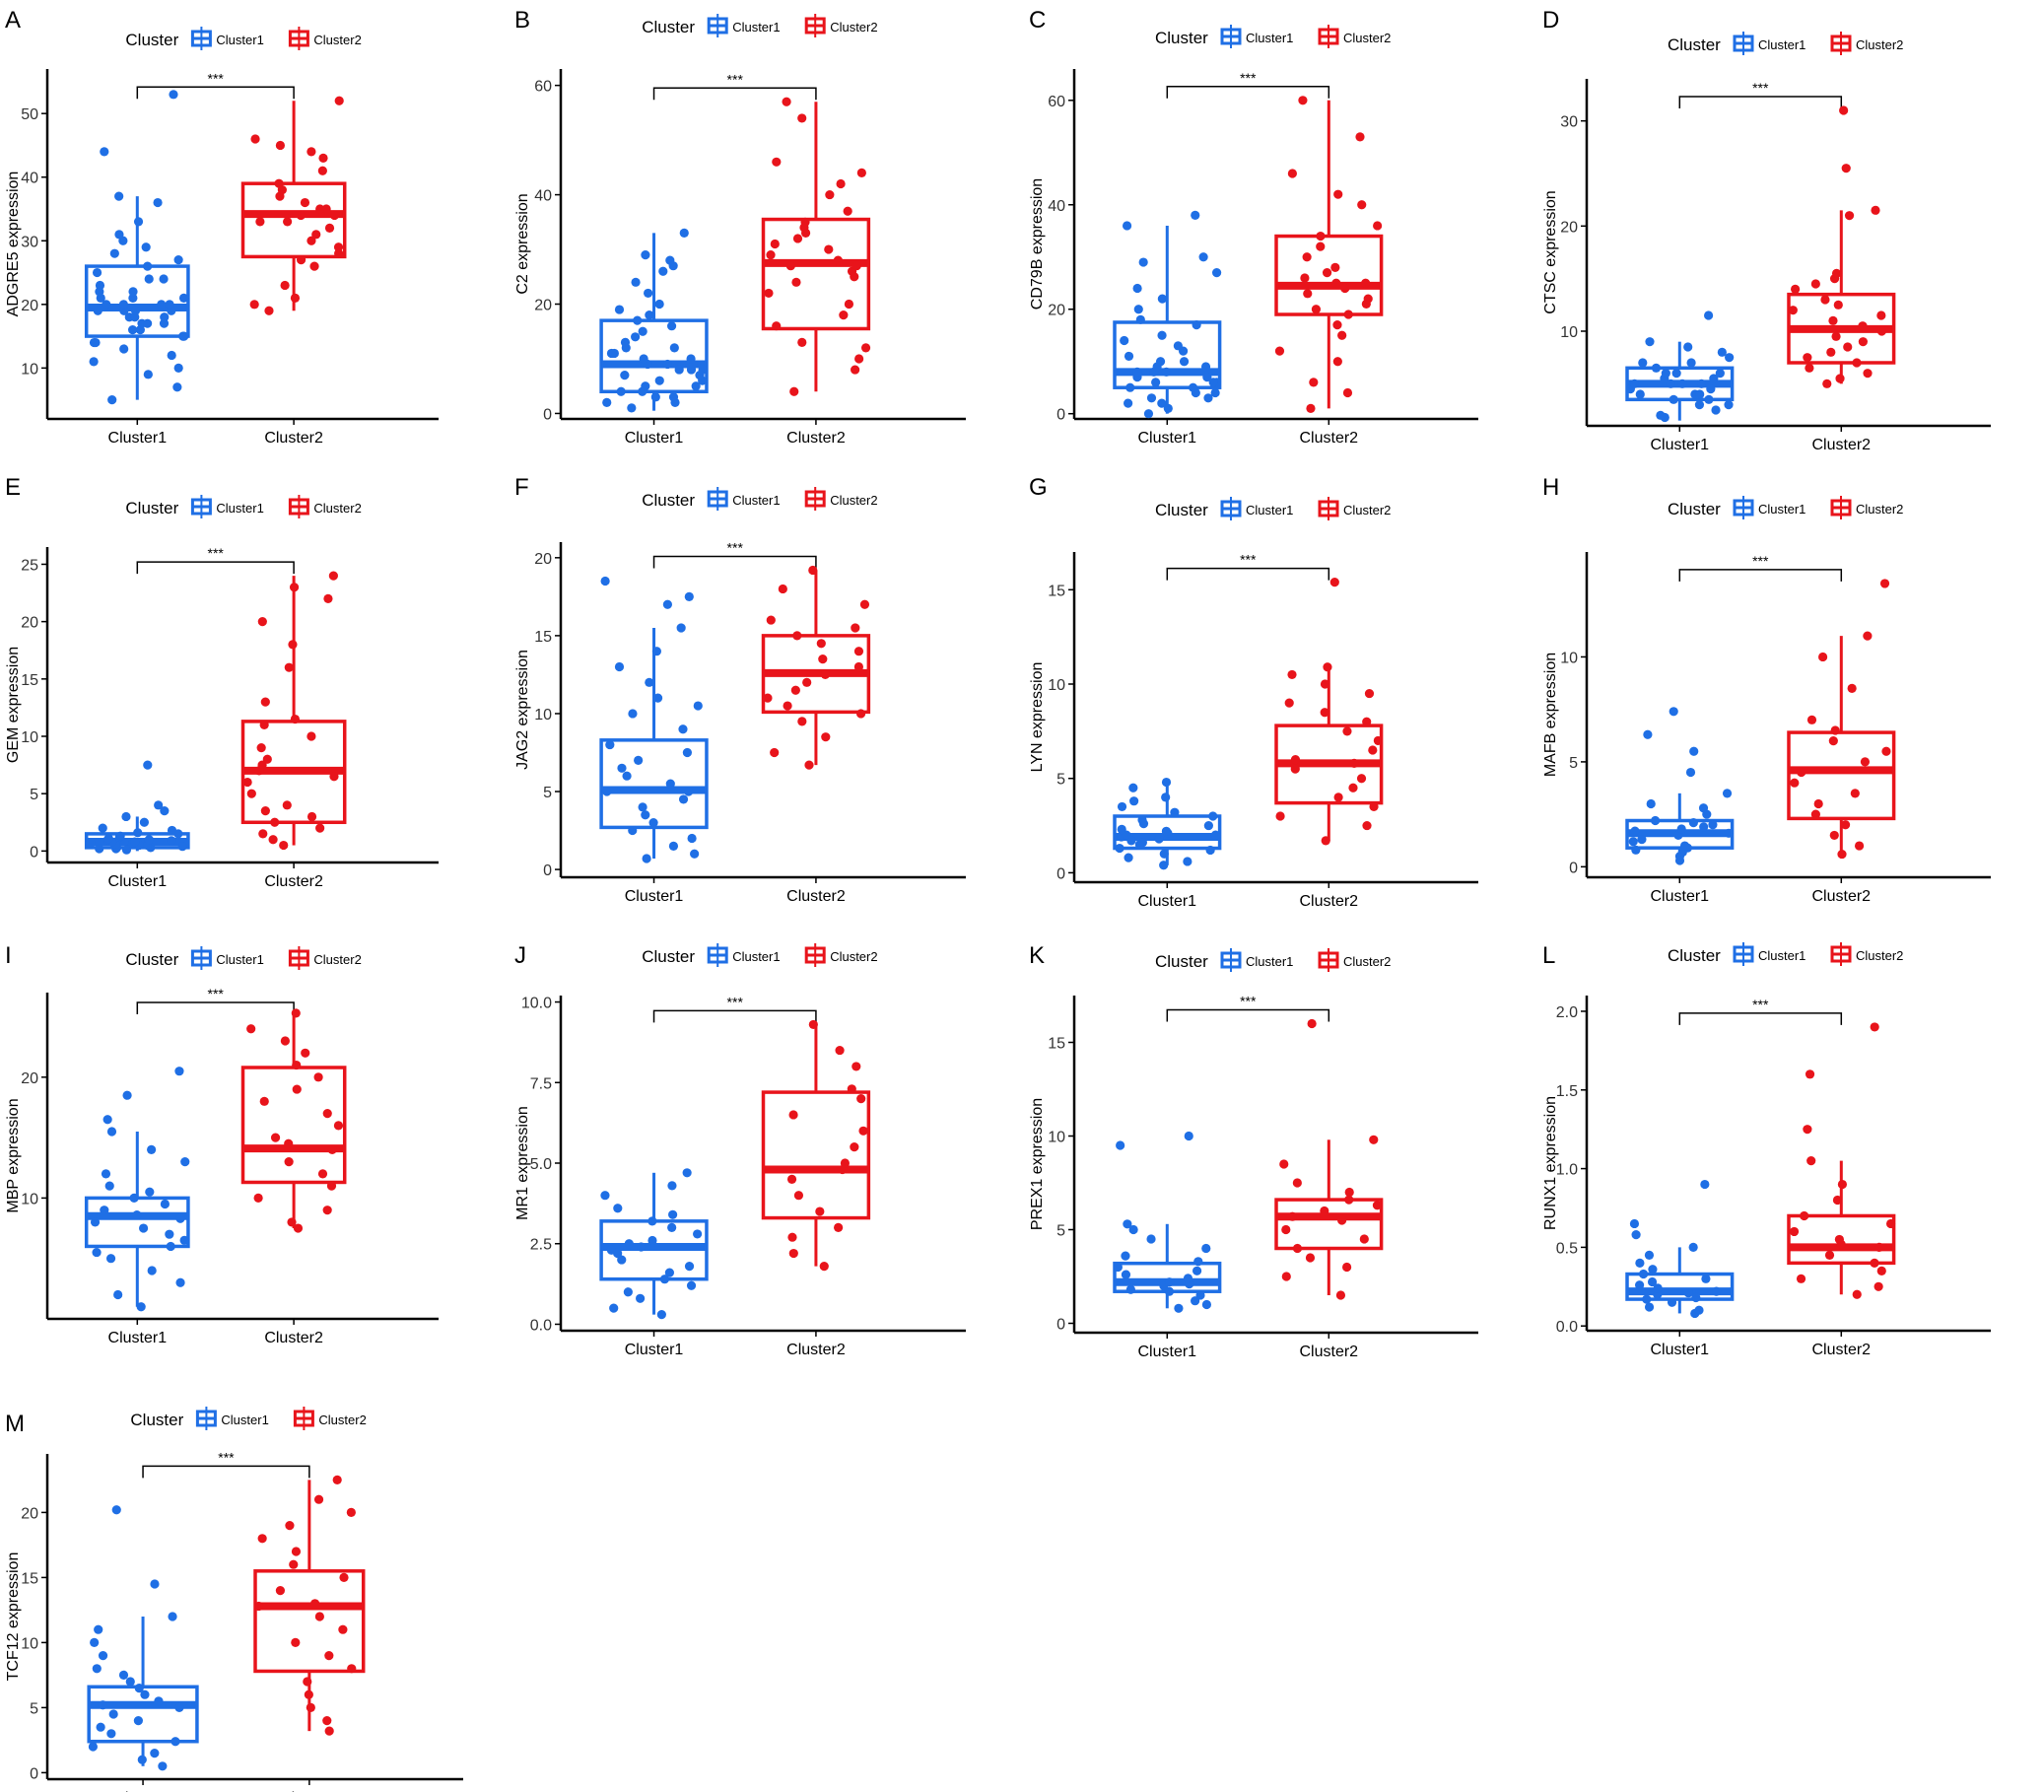 The height and width of the screenshot is (1792, 2044). What do you see at coordinates (1567, 1091) in the screenshot?
I see `y-tick-label: 1.5` at bounding box center [1567, 1091].